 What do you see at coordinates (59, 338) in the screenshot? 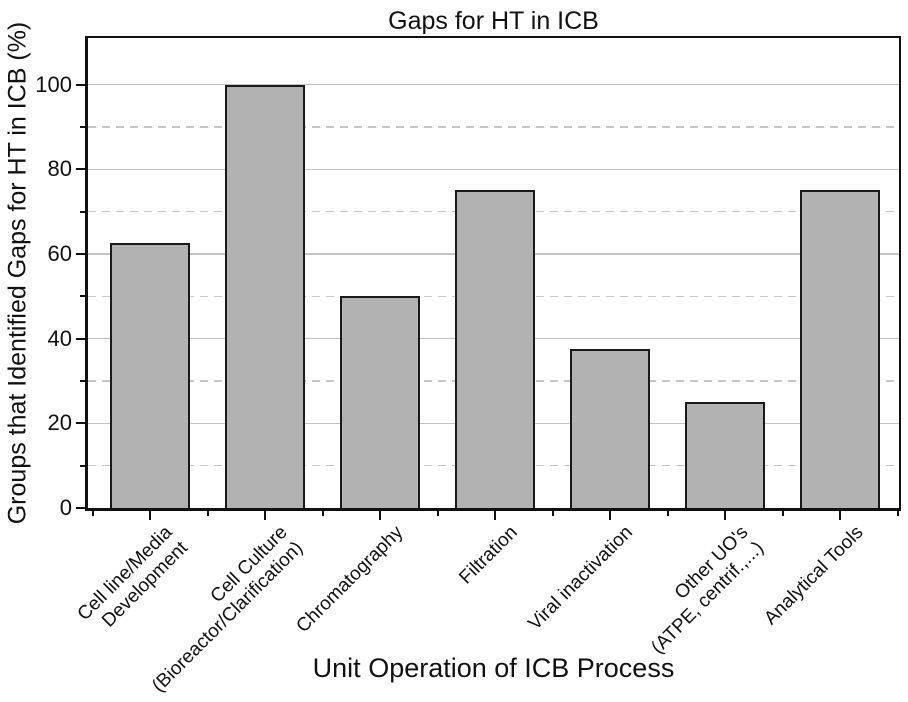
I see `y-tick-label: 40` at bounding box center [59, 338].